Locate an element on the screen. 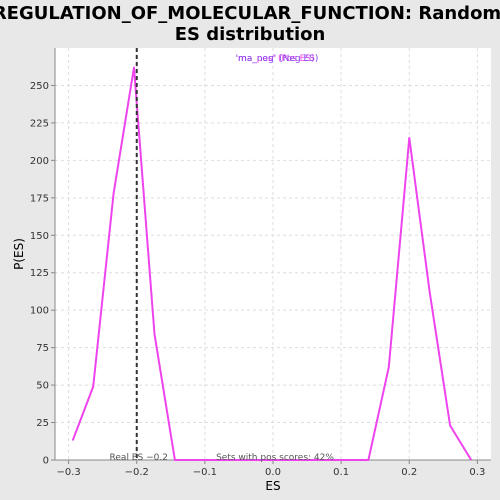  x-tick-label: 0.1 is located at coordinates (341, 472).